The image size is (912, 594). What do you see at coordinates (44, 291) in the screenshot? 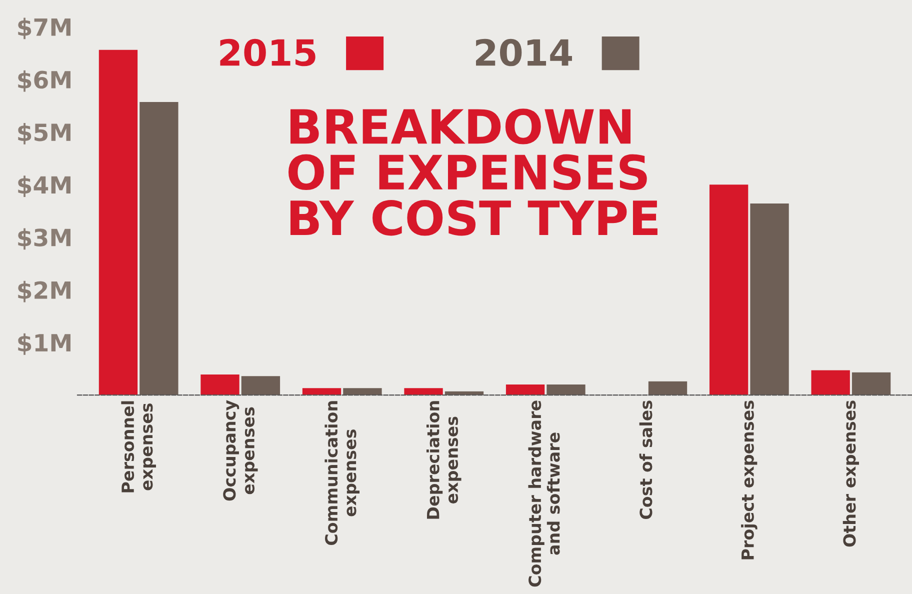
I see `y-tick-label: $2M` at bounding box center [44, 291].